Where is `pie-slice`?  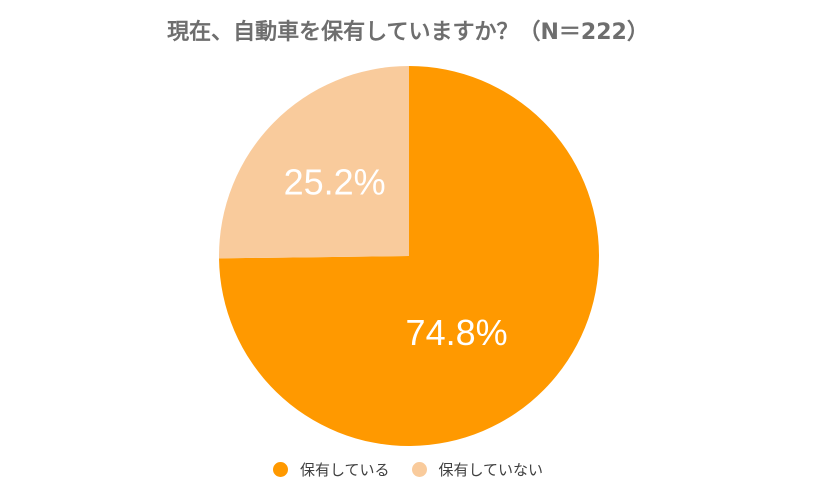
pie-slice is located at coordinates (314, 162).